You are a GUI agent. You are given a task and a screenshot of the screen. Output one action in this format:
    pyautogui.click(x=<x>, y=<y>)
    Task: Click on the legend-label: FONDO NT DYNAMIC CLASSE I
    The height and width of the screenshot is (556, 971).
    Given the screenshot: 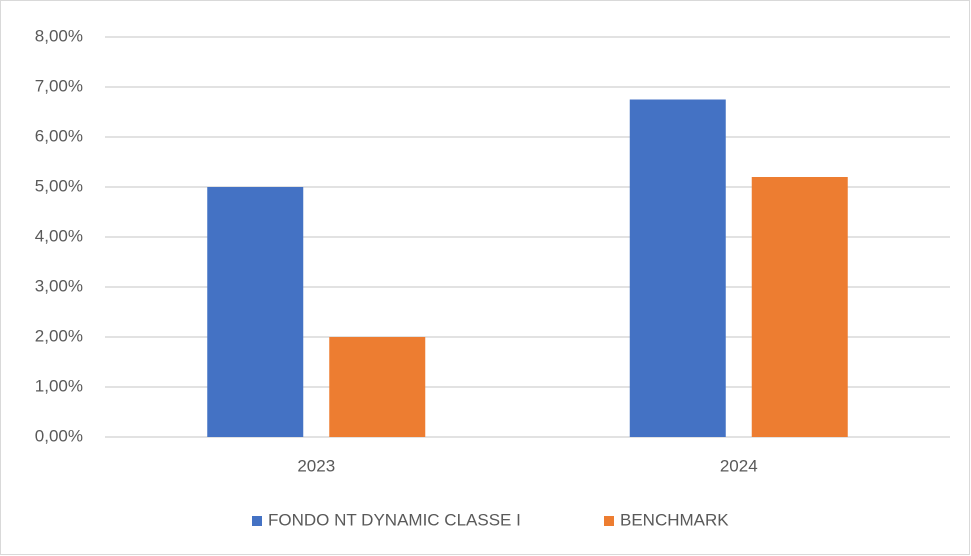 What is the action you would take?
    pyautogui.click(x=394, y=519)
    